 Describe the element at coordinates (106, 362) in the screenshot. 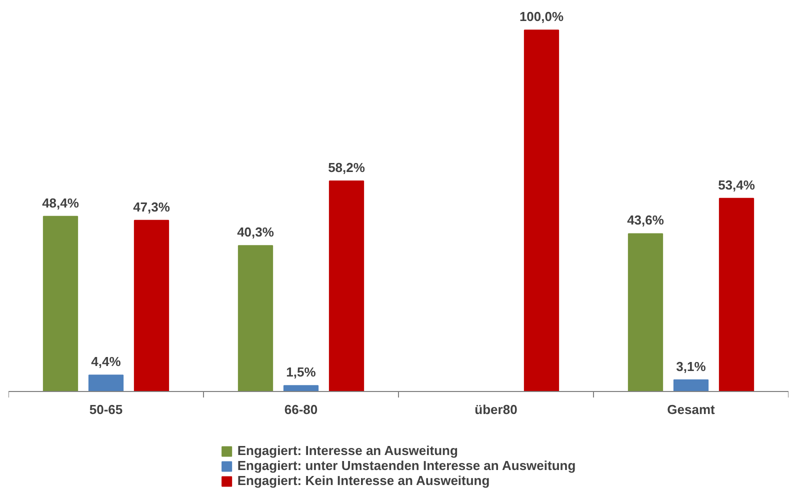

I see `data-label: 4,4%` at that location.